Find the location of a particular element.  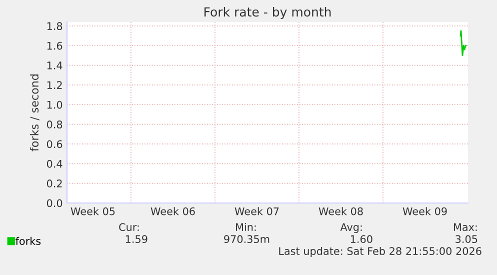

text: Avg: is located at coordinates (351, 228).